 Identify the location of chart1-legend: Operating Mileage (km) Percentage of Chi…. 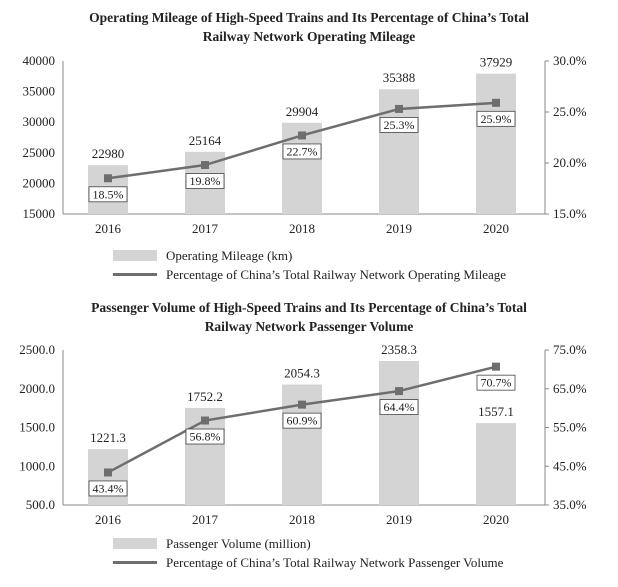
(309, 265).